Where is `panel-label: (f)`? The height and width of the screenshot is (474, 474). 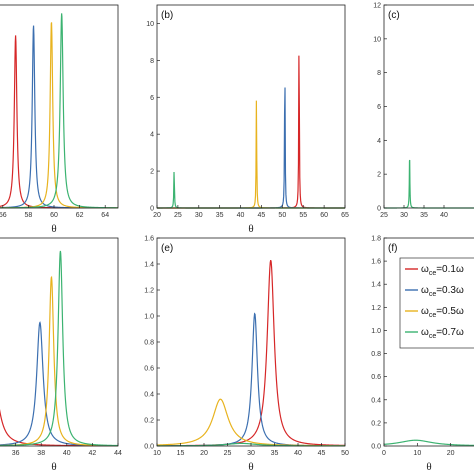
panel-label: (f) is located at coordinates (392, 248).